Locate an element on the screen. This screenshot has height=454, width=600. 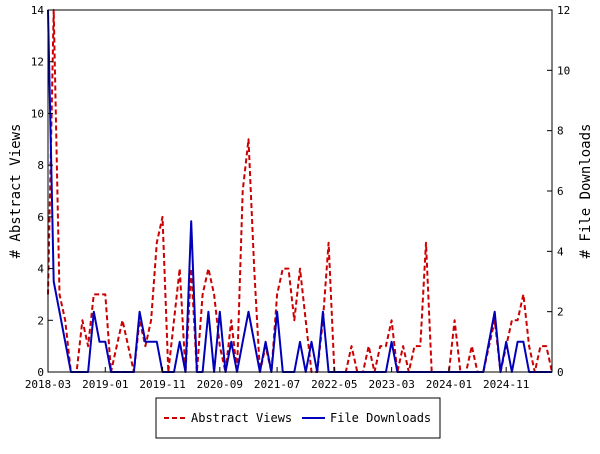
legend-box is located at coordinates (298, 418).